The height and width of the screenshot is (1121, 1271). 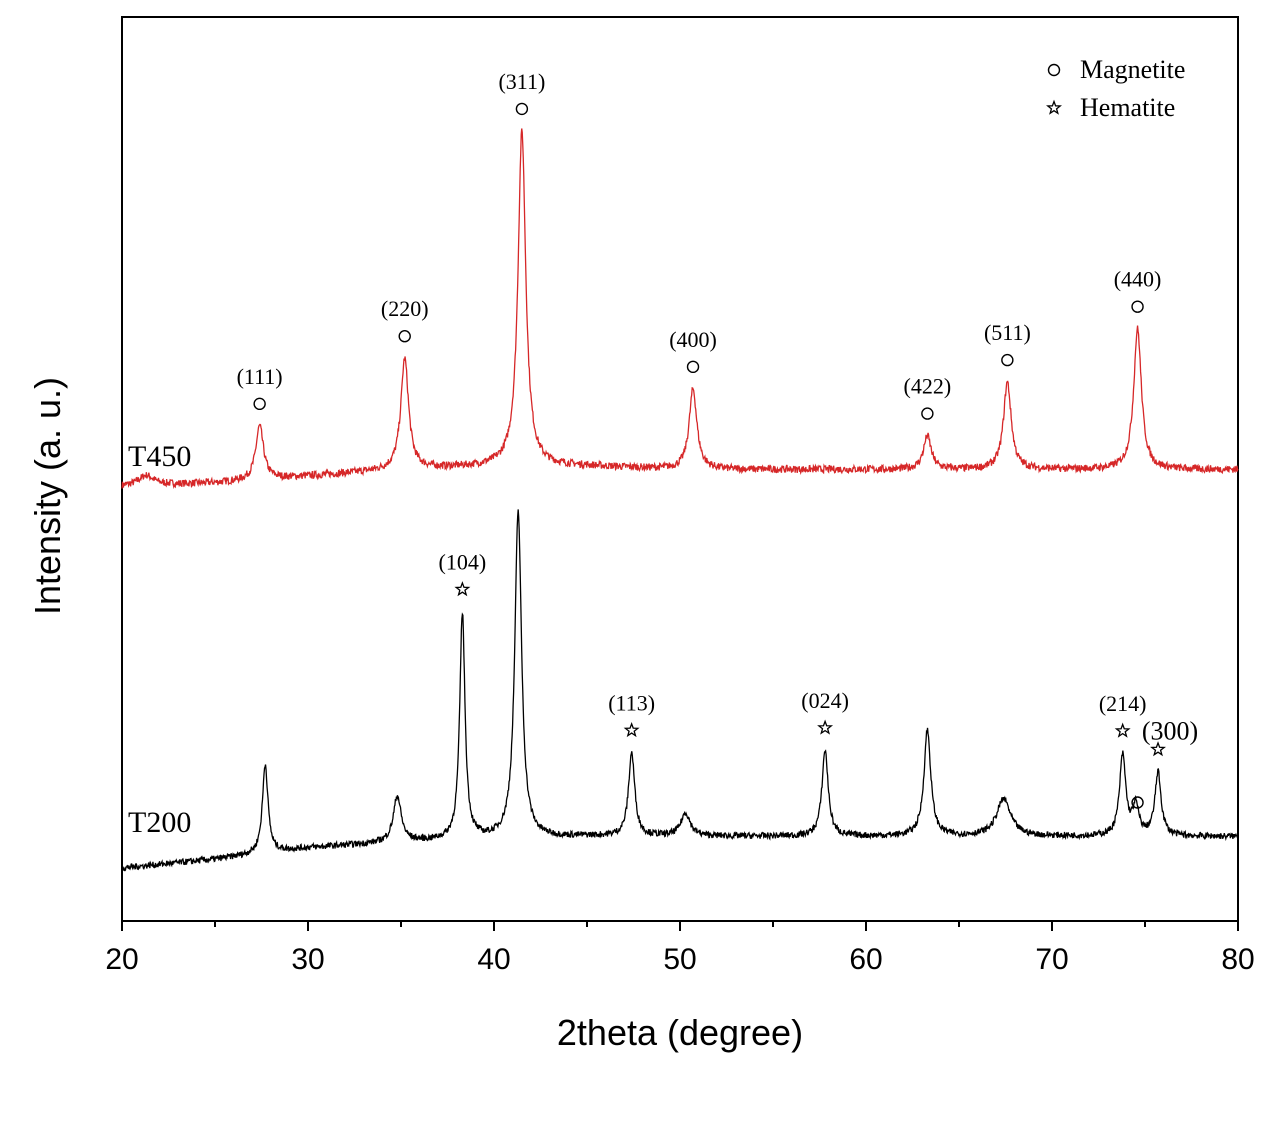 I want to click on x-tick-label: 40, so click(x=493, y=959).